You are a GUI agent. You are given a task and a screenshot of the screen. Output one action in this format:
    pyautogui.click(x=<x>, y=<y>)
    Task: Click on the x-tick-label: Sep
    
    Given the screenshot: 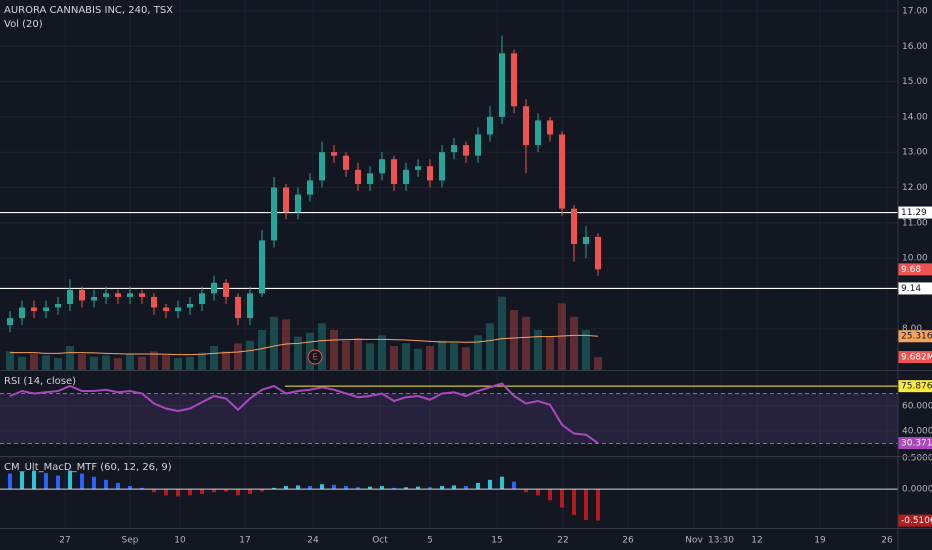 What is the action you would take?
    pyautogui.click(x=130, y=541)
    